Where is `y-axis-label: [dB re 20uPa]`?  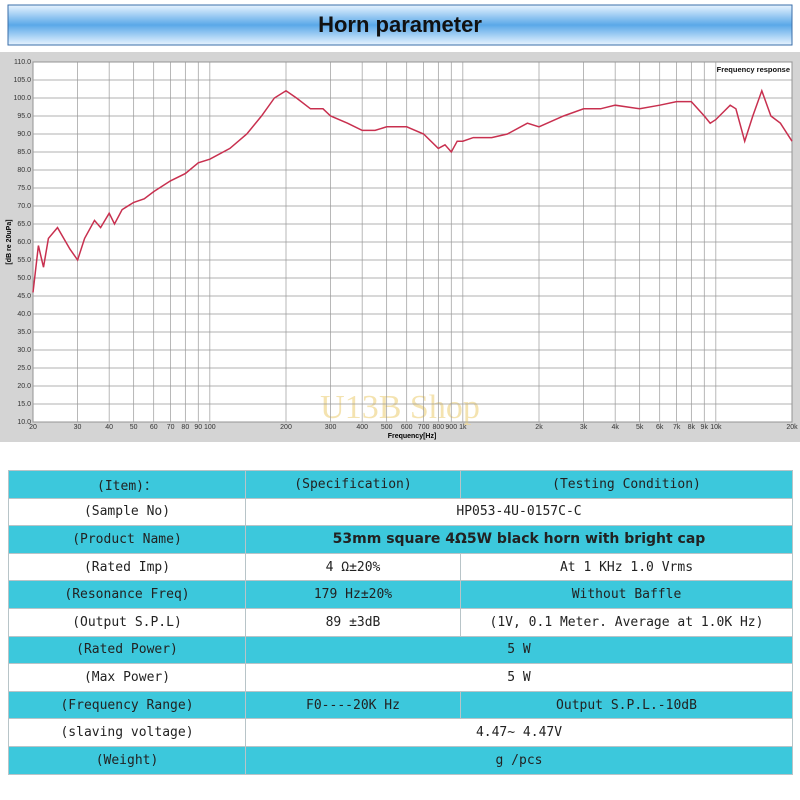
y-axis-label: [dB re 20uPa] is located at coordinates (9, 241).